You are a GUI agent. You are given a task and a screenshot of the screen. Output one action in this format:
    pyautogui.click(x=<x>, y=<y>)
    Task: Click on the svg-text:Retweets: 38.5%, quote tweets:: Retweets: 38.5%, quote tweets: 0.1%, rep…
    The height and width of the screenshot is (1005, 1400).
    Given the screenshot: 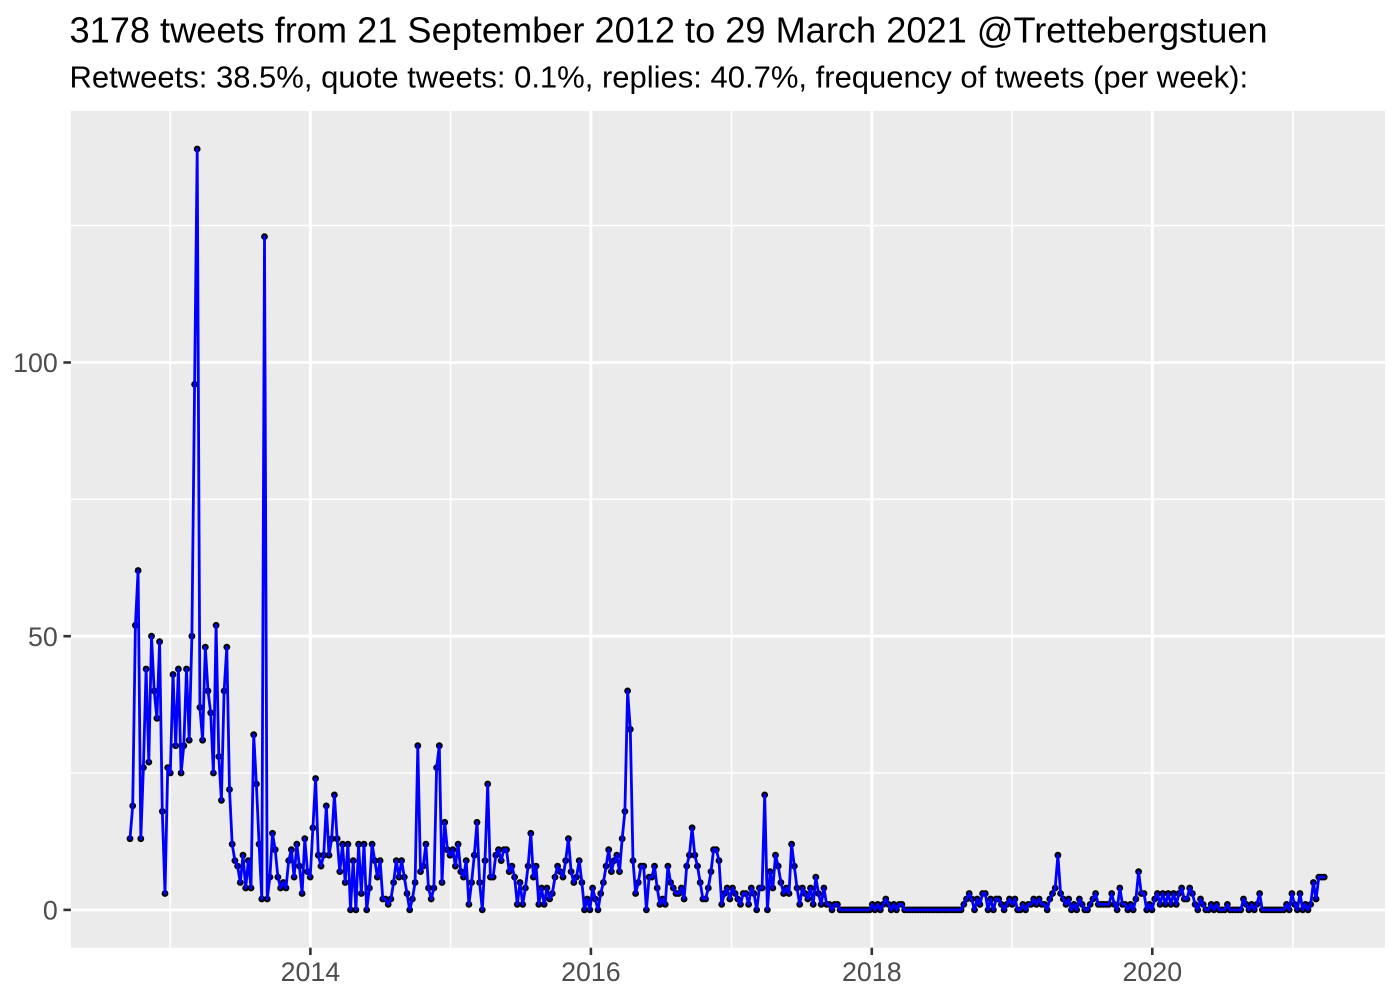 What is the action you would take?
    pyautogui.click(x=659, y=76)
    